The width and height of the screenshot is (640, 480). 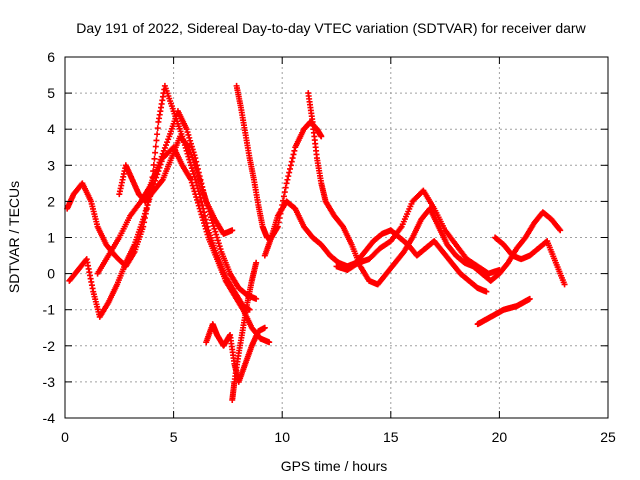 I want to click on x-tick-label: 0, so click(x=65, y=437).